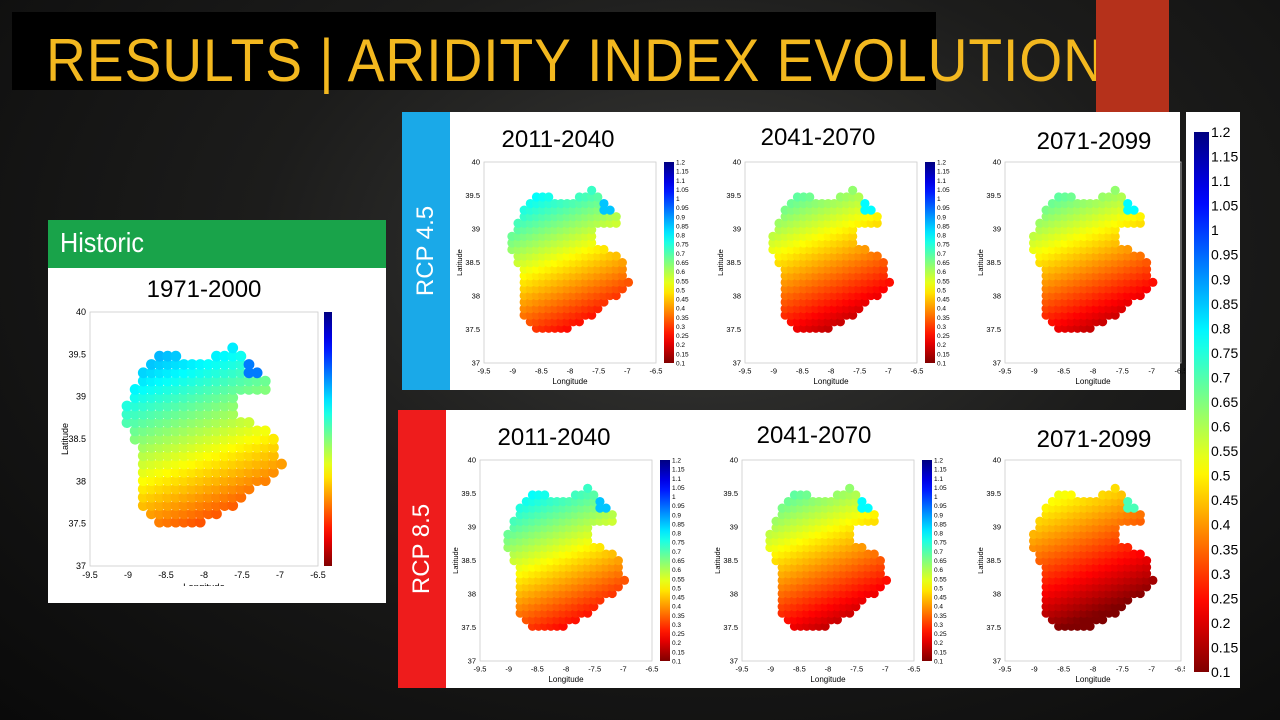 The height and width of the screenshot is (720, 1280). I want to click on shared-colorbar-tick: 0.45, so click(1224, 500).